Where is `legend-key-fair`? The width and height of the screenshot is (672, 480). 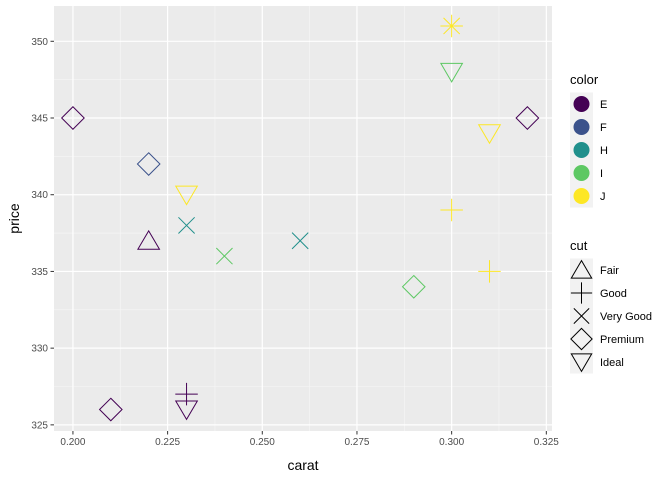
legend-key-fair is located at coordinates (581, 269).